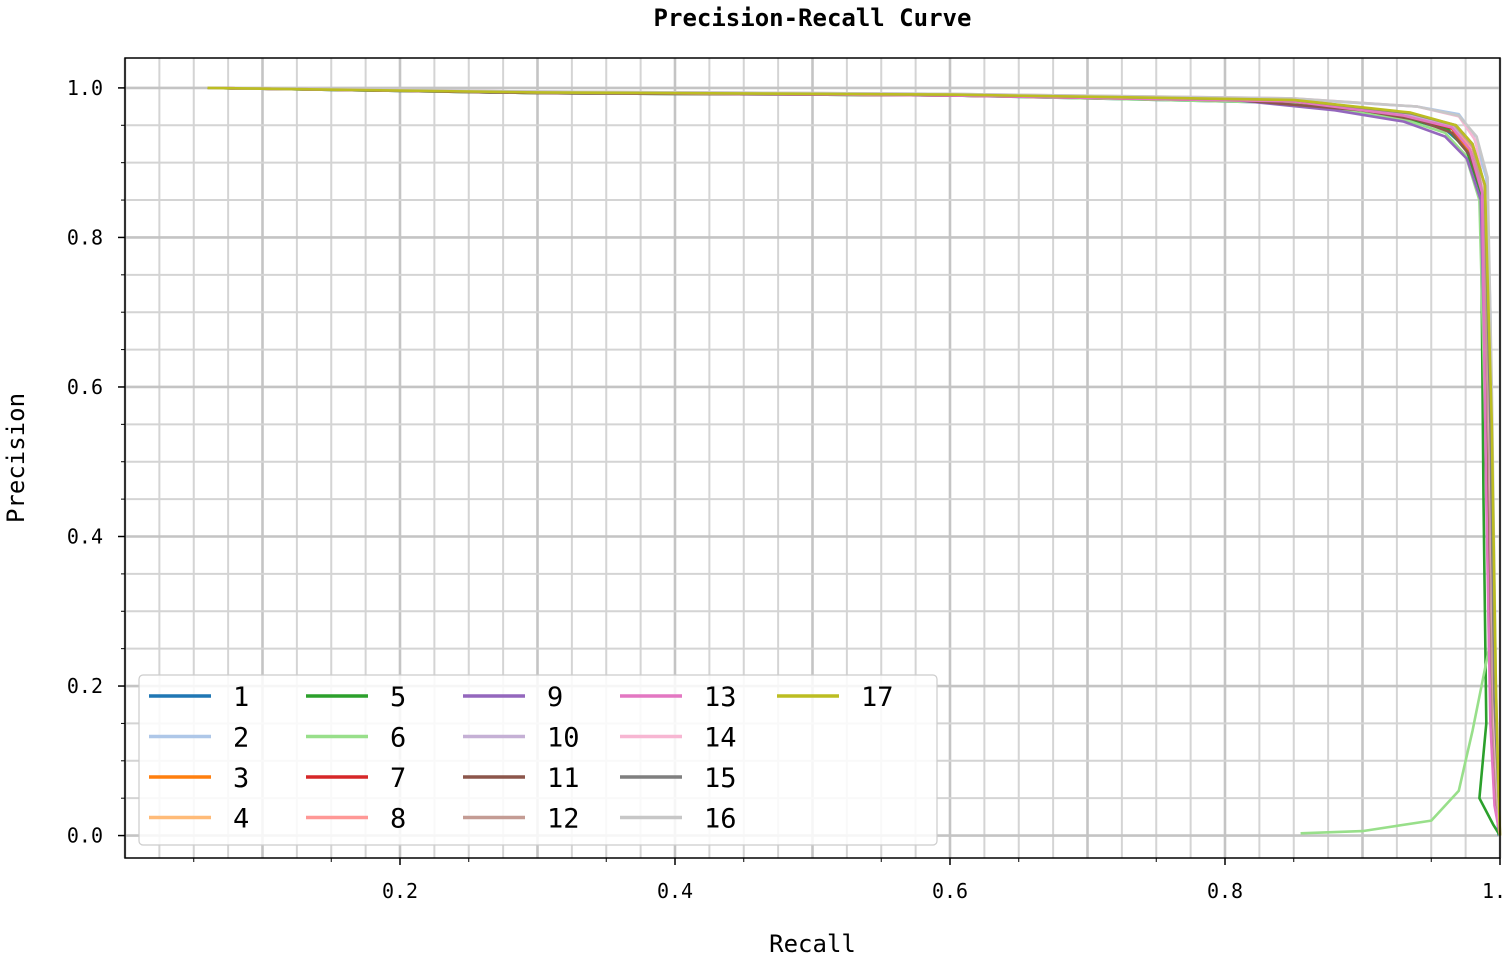  What do you see at coordinates (85, 836) in the screenshot?
I see `y-tick-label: 0.0` at bounding box center [85, 836].